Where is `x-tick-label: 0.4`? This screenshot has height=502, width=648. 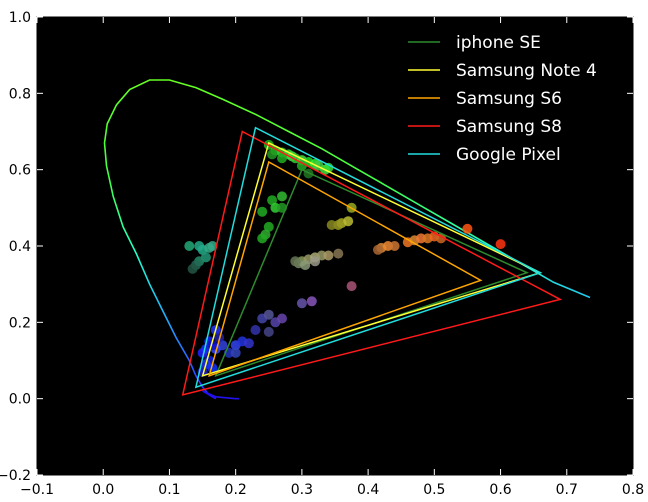
x-tick-label: 0.4 is located at coordinates (368, 490).